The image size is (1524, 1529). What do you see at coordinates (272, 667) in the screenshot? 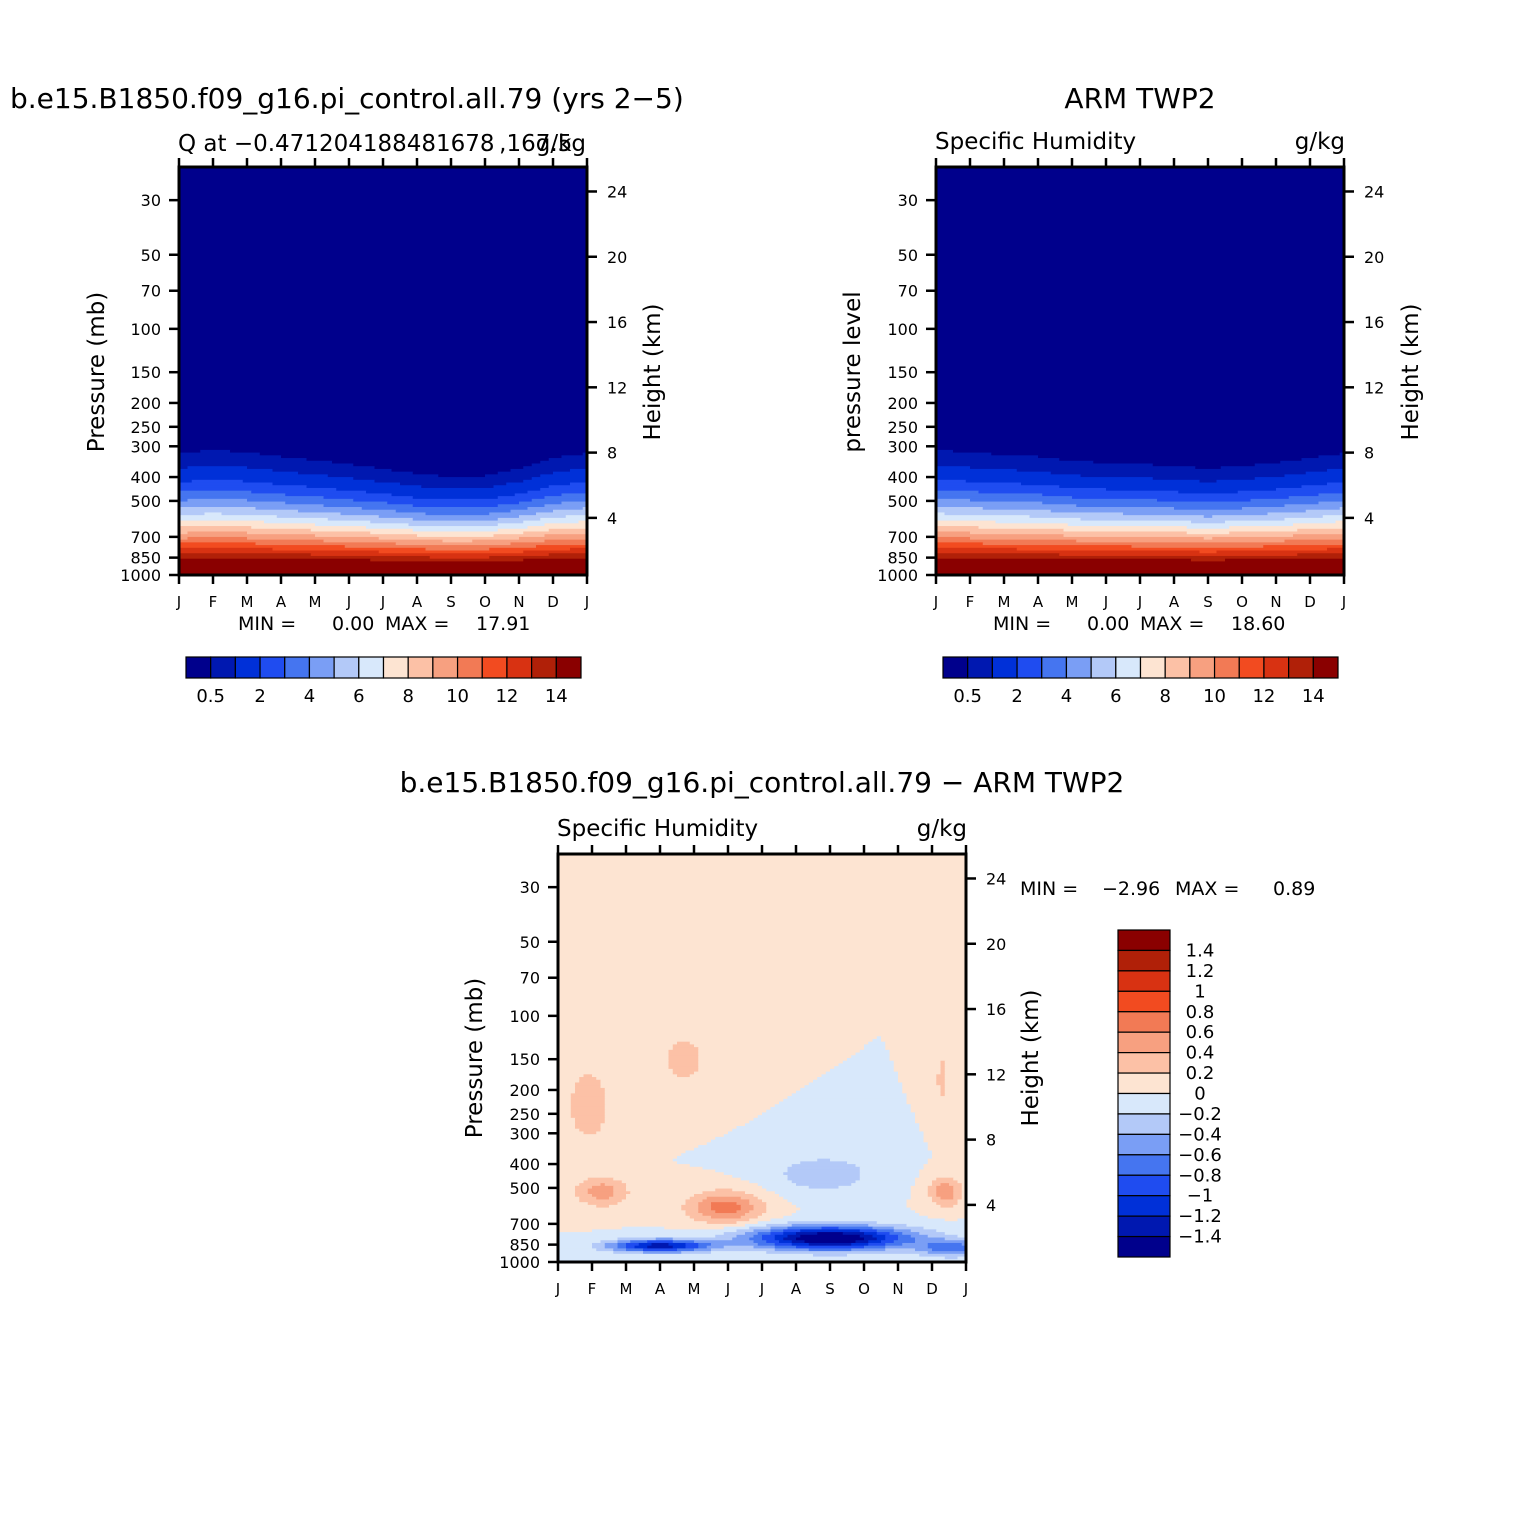
I see `model-colorbar-swatch` at bounding box center [272, 667].